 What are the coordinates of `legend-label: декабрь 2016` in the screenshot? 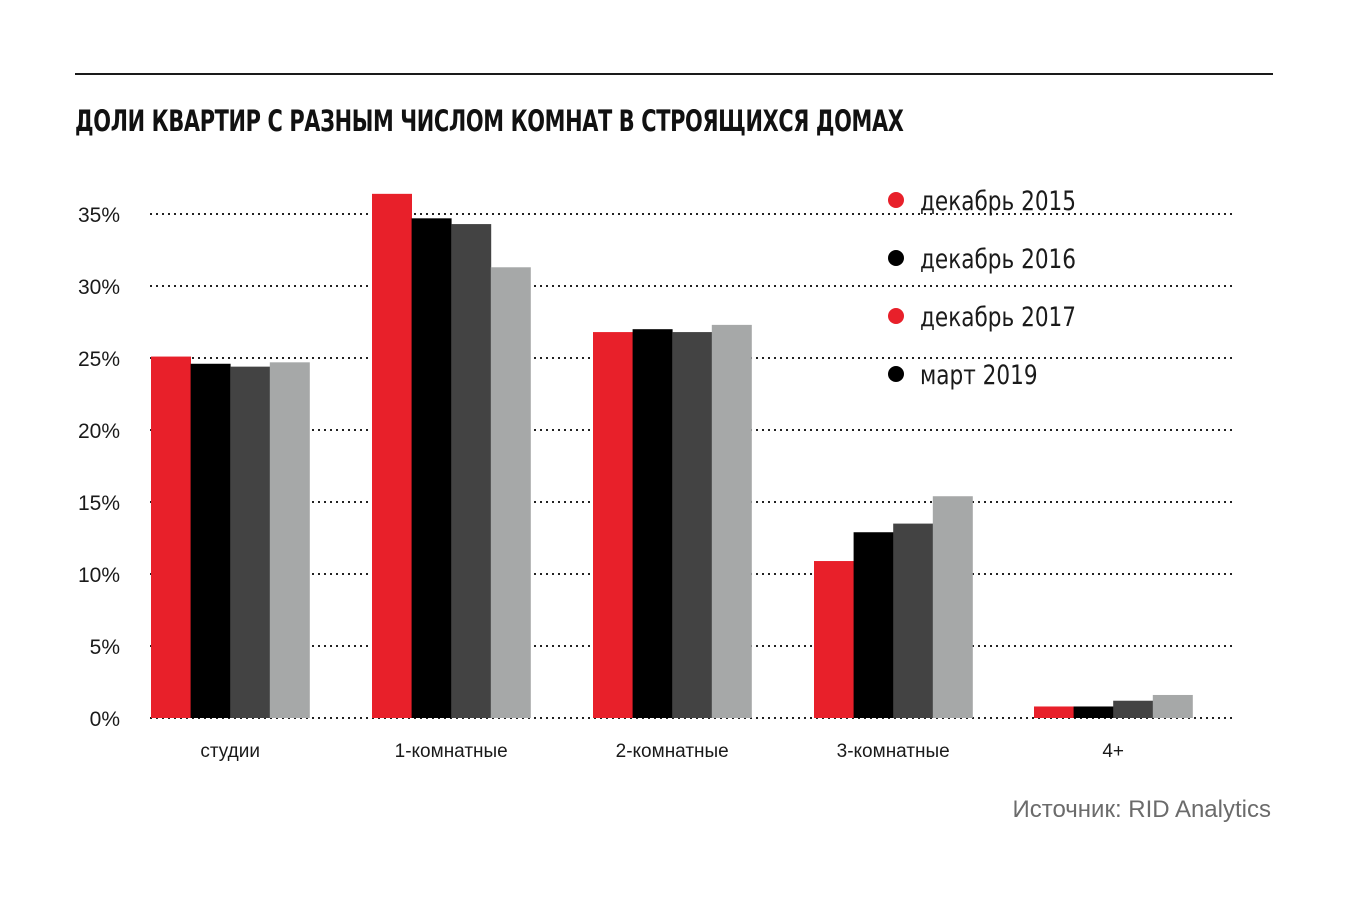 It's located at (998, 259).